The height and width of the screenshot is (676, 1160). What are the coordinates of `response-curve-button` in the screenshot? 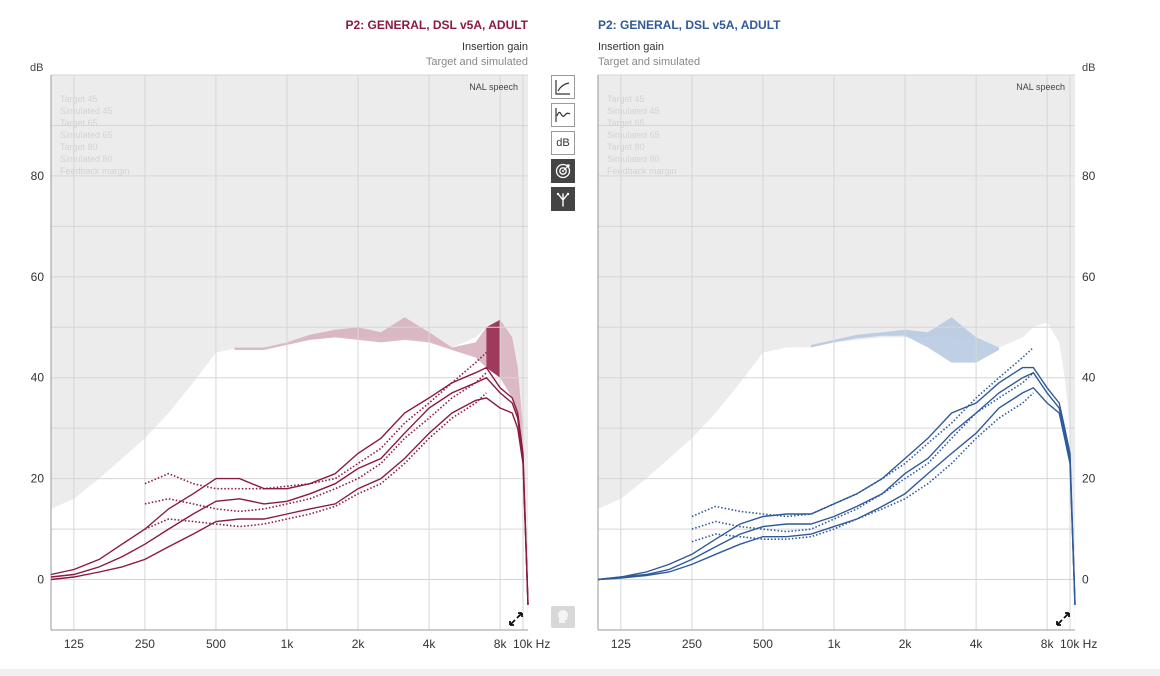 It's located at (563, 115).